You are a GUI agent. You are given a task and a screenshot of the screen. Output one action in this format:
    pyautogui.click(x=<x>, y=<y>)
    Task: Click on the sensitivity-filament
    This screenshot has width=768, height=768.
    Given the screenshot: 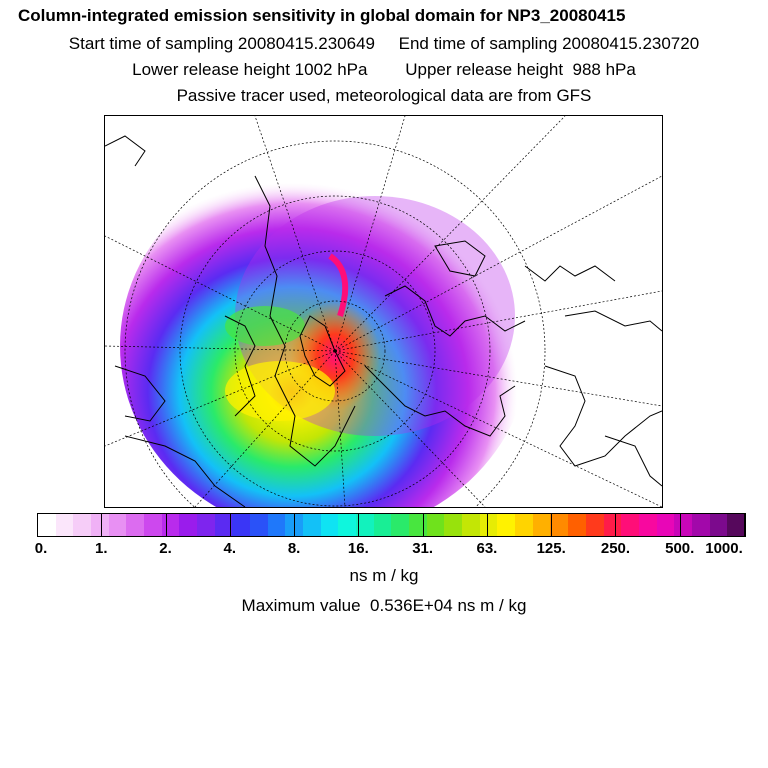 What is the action you would take?
    pyautogui.click(x=338, y=285)
    